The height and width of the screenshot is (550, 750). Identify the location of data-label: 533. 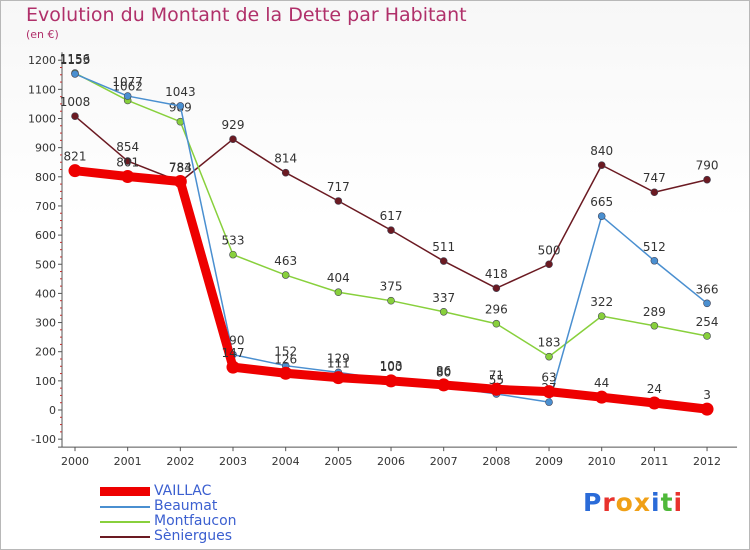
(233, 241).